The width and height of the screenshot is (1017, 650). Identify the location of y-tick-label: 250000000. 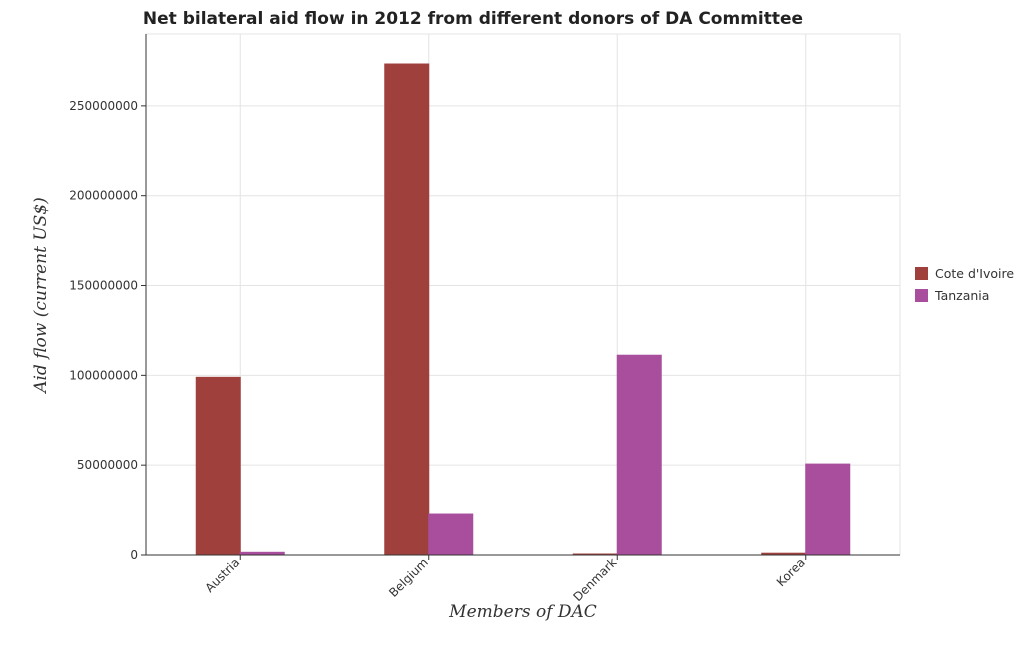
(103, 106).